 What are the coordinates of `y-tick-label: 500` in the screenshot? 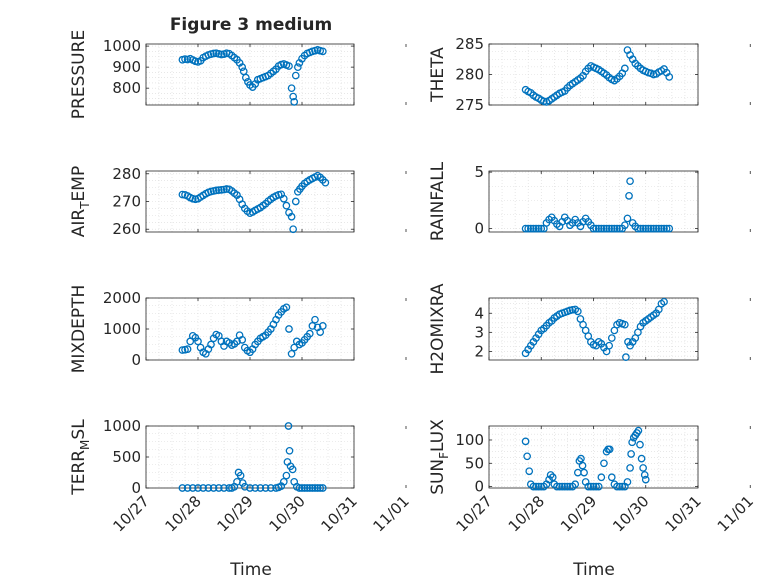 It's located at (126, 457).